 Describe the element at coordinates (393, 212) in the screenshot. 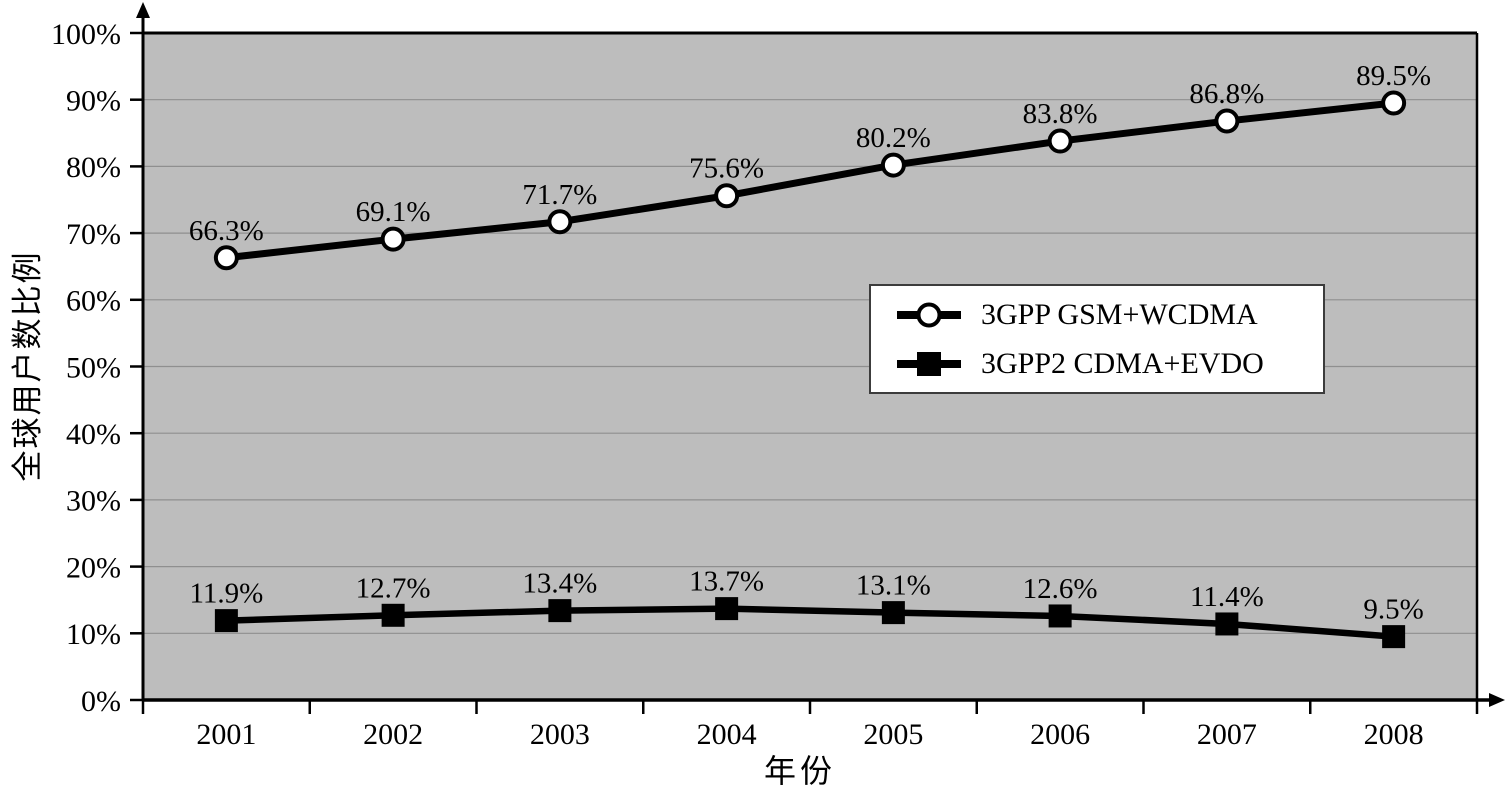

I see `data-point-label: 69.1%` at that location.